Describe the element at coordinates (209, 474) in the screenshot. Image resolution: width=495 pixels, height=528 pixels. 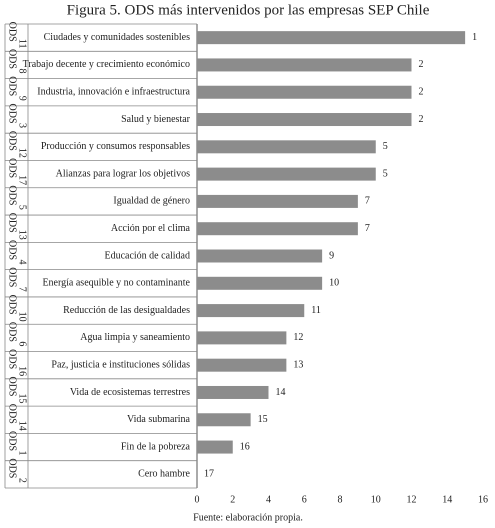
I see `rank-label: 17` at that location.